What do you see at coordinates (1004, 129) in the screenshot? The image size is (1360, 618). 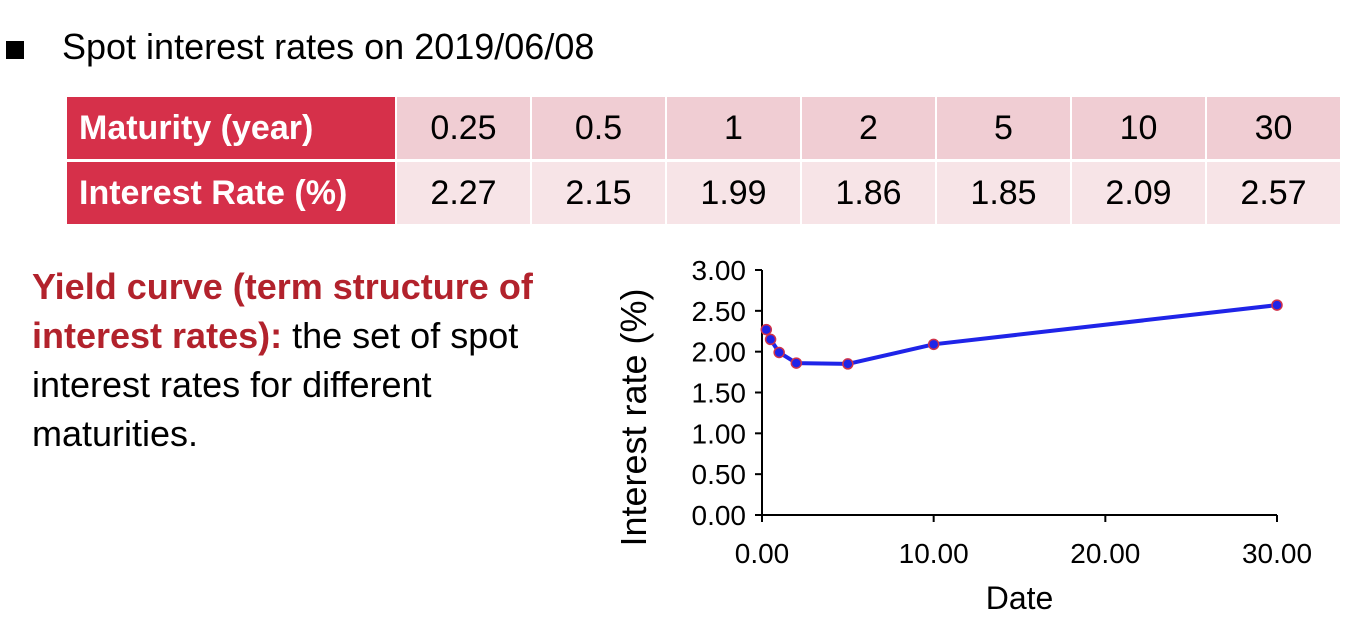 I see `maturity-cell: 5` at bounding box center [1004, 129].